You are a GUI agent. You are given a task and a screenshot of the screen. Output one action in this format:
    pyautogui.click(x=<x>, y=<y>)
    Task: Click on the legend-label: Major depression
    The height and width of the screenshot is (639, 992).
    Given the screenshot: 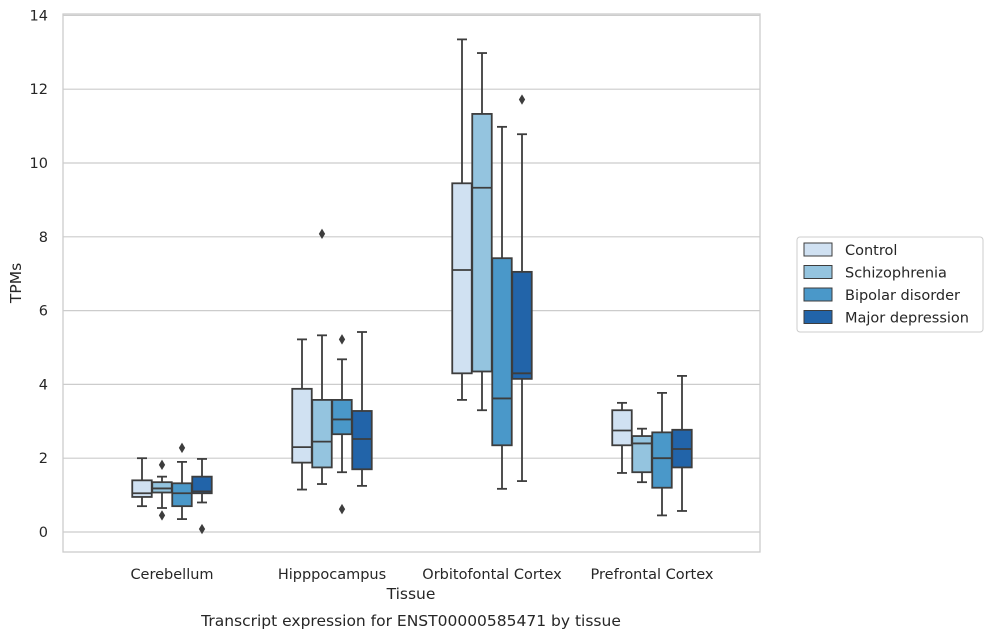 What is the action you would take?
    pyautogui.click(x=907, y=319)
    